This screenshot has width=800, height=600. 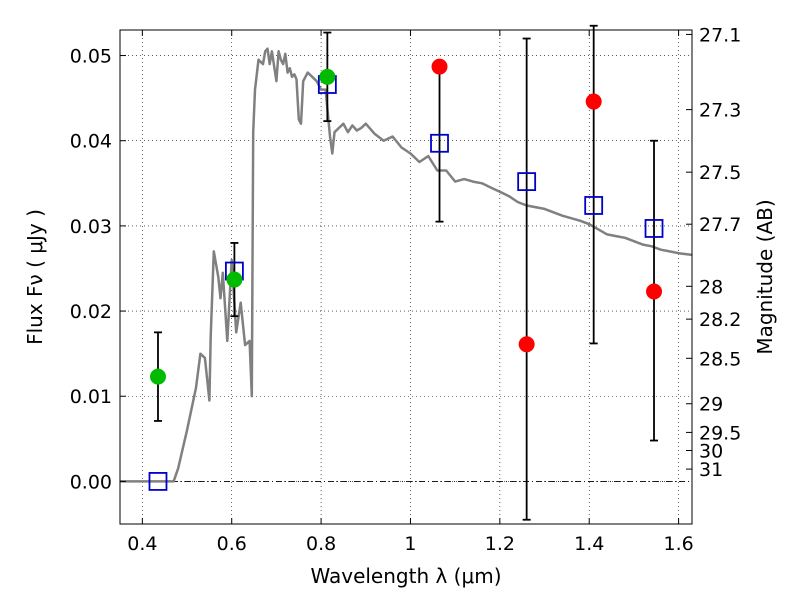 What do you see at coordinates (410, 544) in the screenshot?
I see `x-tick-label: 1` at bounding box center [410, 544].